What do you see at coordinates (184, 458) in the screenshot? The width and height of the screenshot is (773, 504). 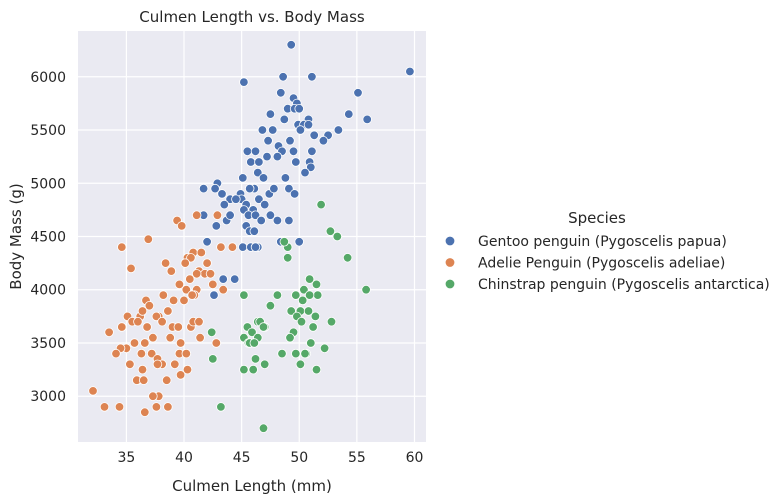 I see `x-tick-label: 40` at bounding box center [184, 458].